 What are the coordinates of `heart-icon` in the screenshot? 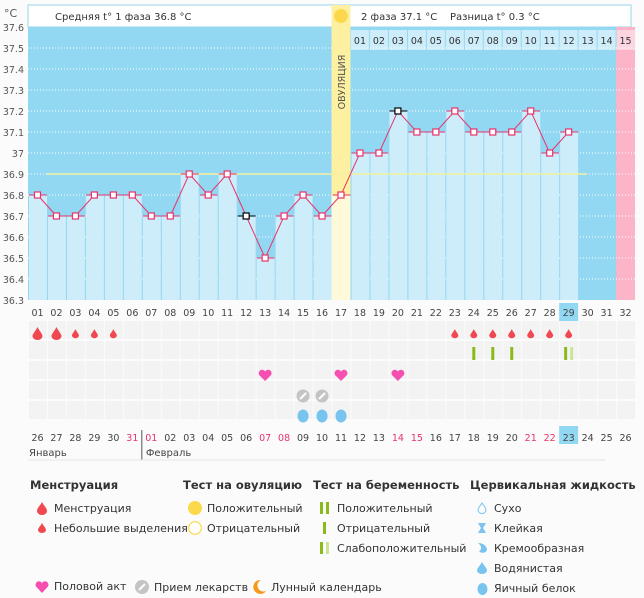 It's located at (398, 375).